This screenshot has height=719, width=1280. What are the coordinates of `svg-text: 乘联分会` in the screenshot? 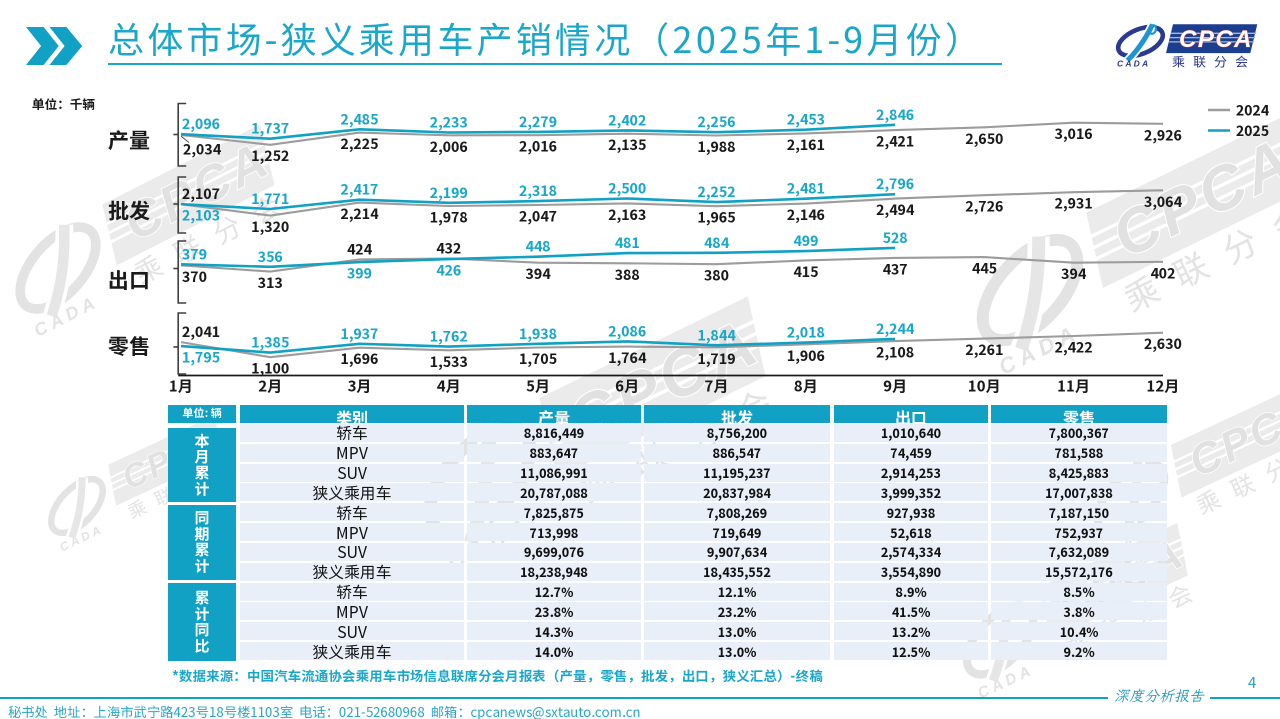 It's located at (1214, 61).